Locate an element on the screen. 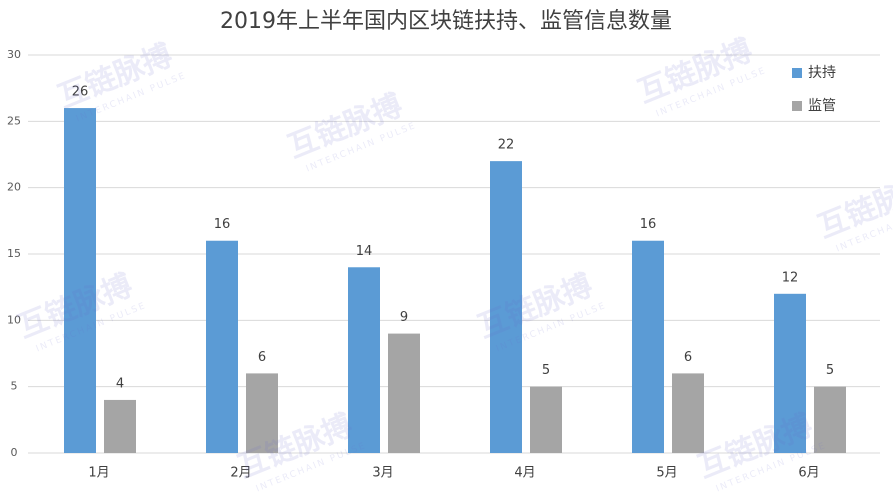  x-tick-label: 4月 is located at coordinates (524, 473).